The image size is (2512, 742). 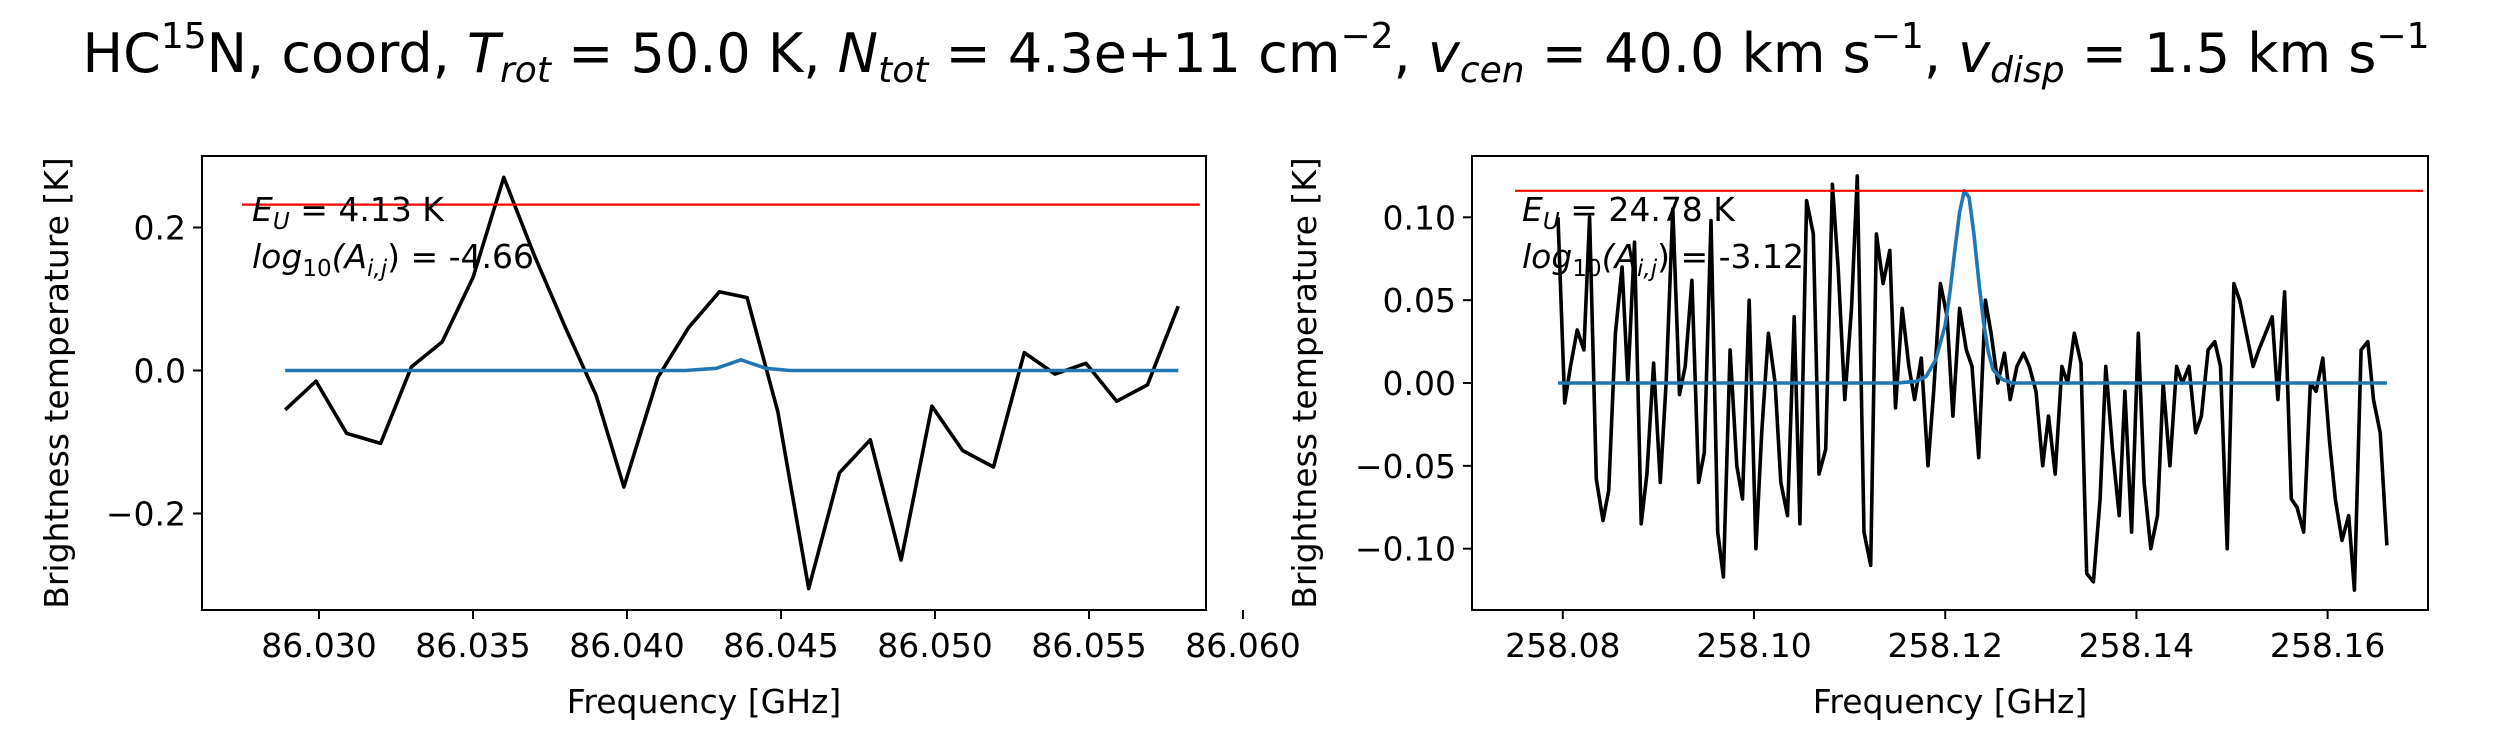 I want to click on x-tick-label: 258.12, so click(x=1944, y=645).